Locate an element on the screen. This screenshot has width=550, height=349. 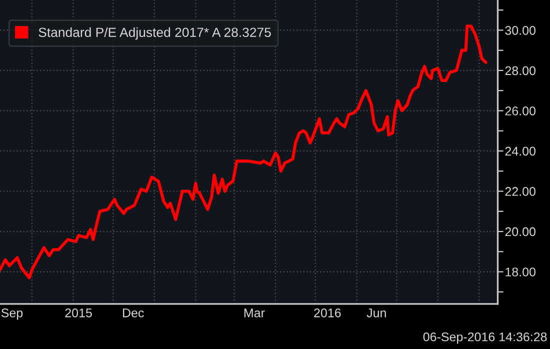
y-tick-label: 28.00 is located at coordinates (520, 71).